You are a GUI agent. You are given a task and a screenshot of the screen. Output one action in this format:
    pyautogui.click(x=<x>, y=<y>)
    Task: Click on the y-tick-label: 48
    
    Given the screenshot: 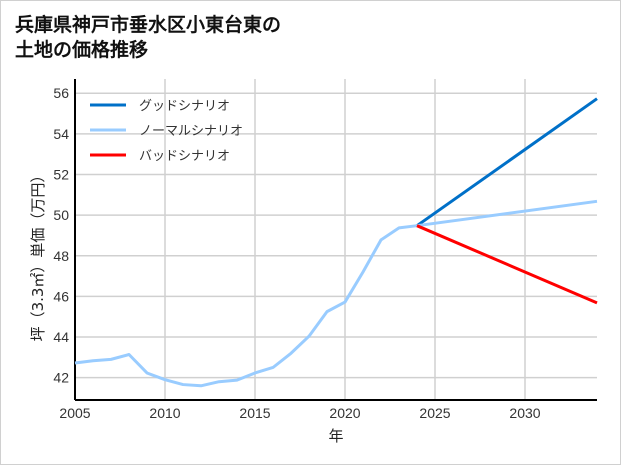 What is the action you would take?
    pyautogui.click(x=61, y=256)
    